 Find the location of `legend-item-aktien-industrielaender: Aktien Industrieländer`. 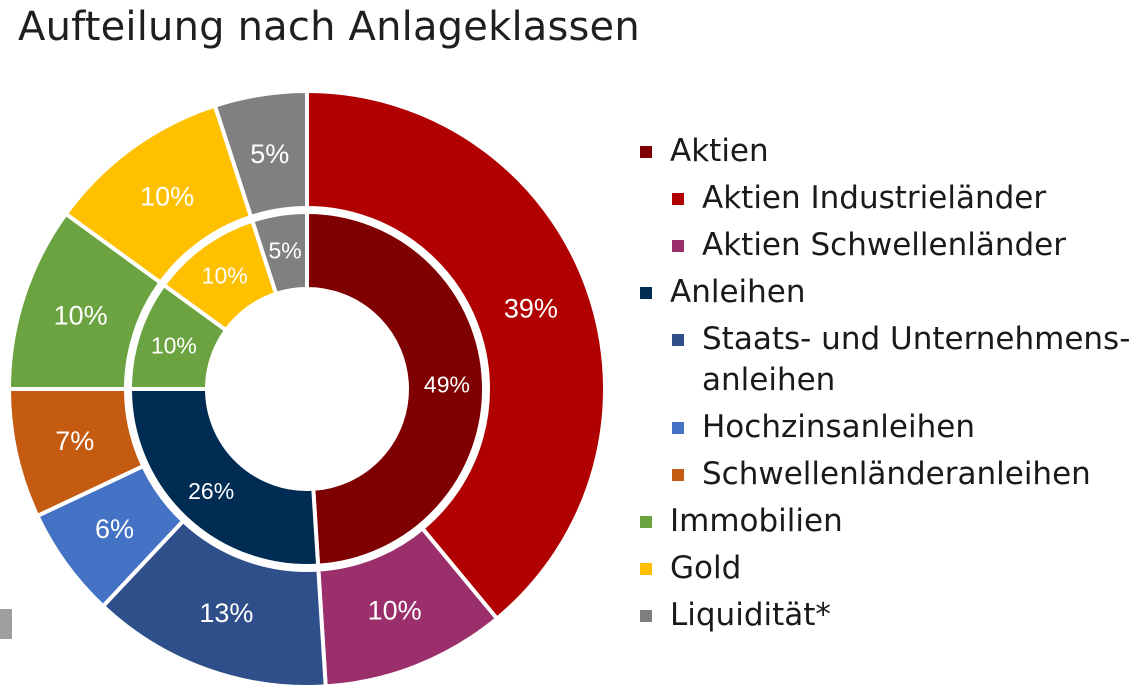

legend-item-aktien-industrielaender: Aktien Industrieländer is located at coordinates (884, 198).